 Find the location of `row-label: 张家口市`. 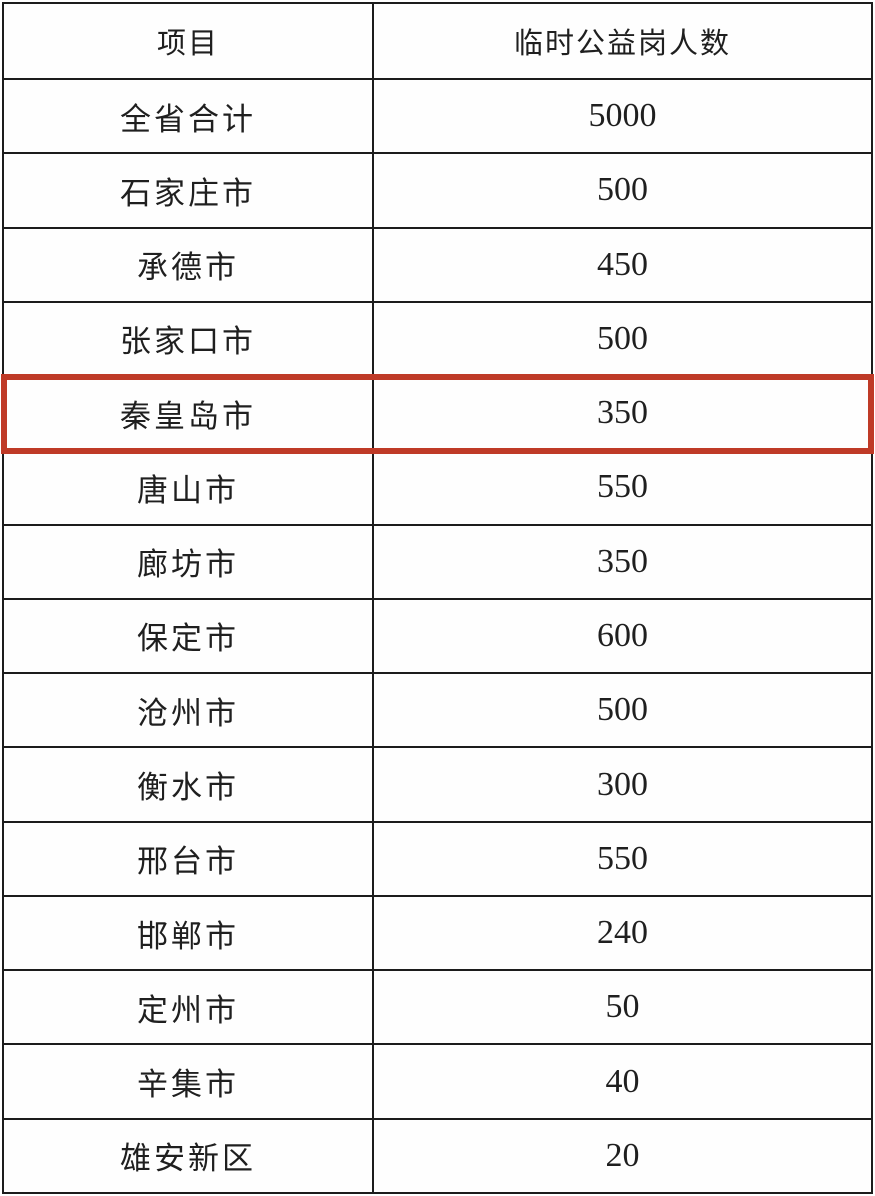

row-label: 张家口市 is located at coordinates (189, 339).